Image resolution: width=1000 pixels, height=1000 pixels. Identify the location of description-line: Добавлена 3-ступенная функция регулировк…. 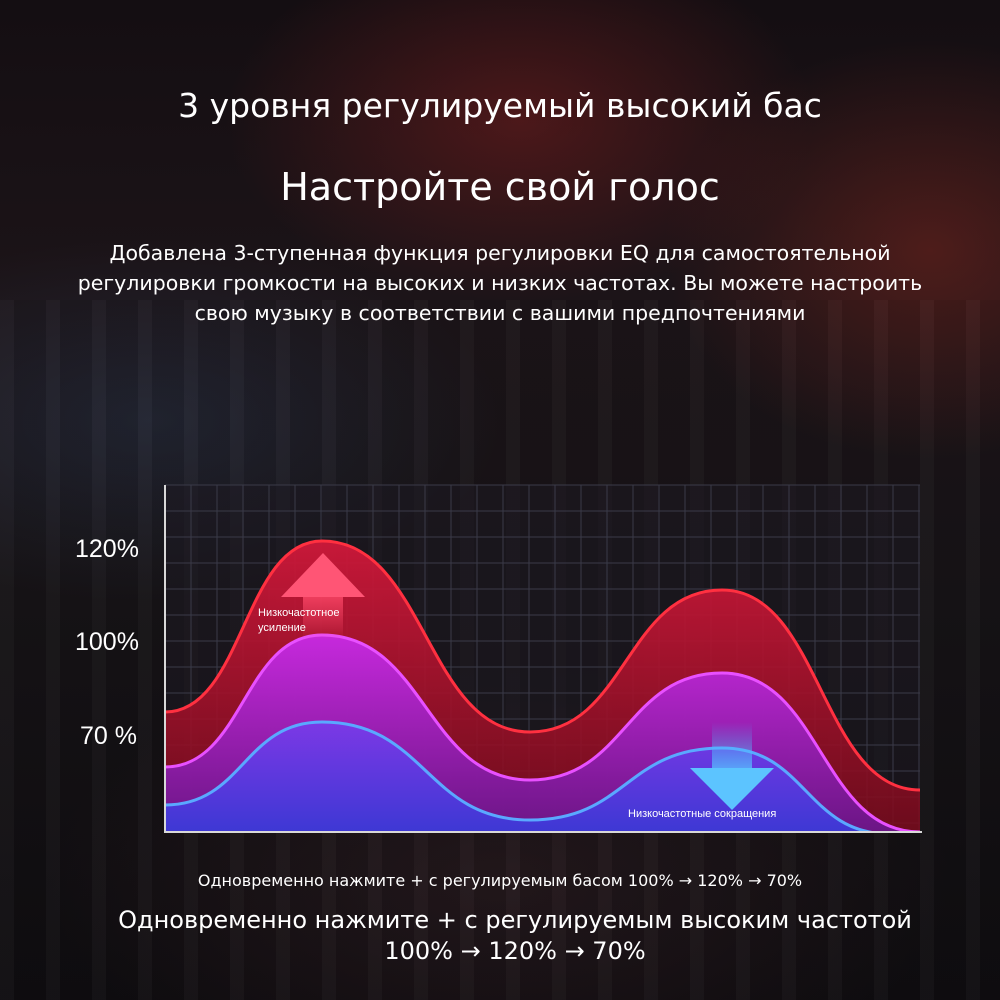
(500, 253).